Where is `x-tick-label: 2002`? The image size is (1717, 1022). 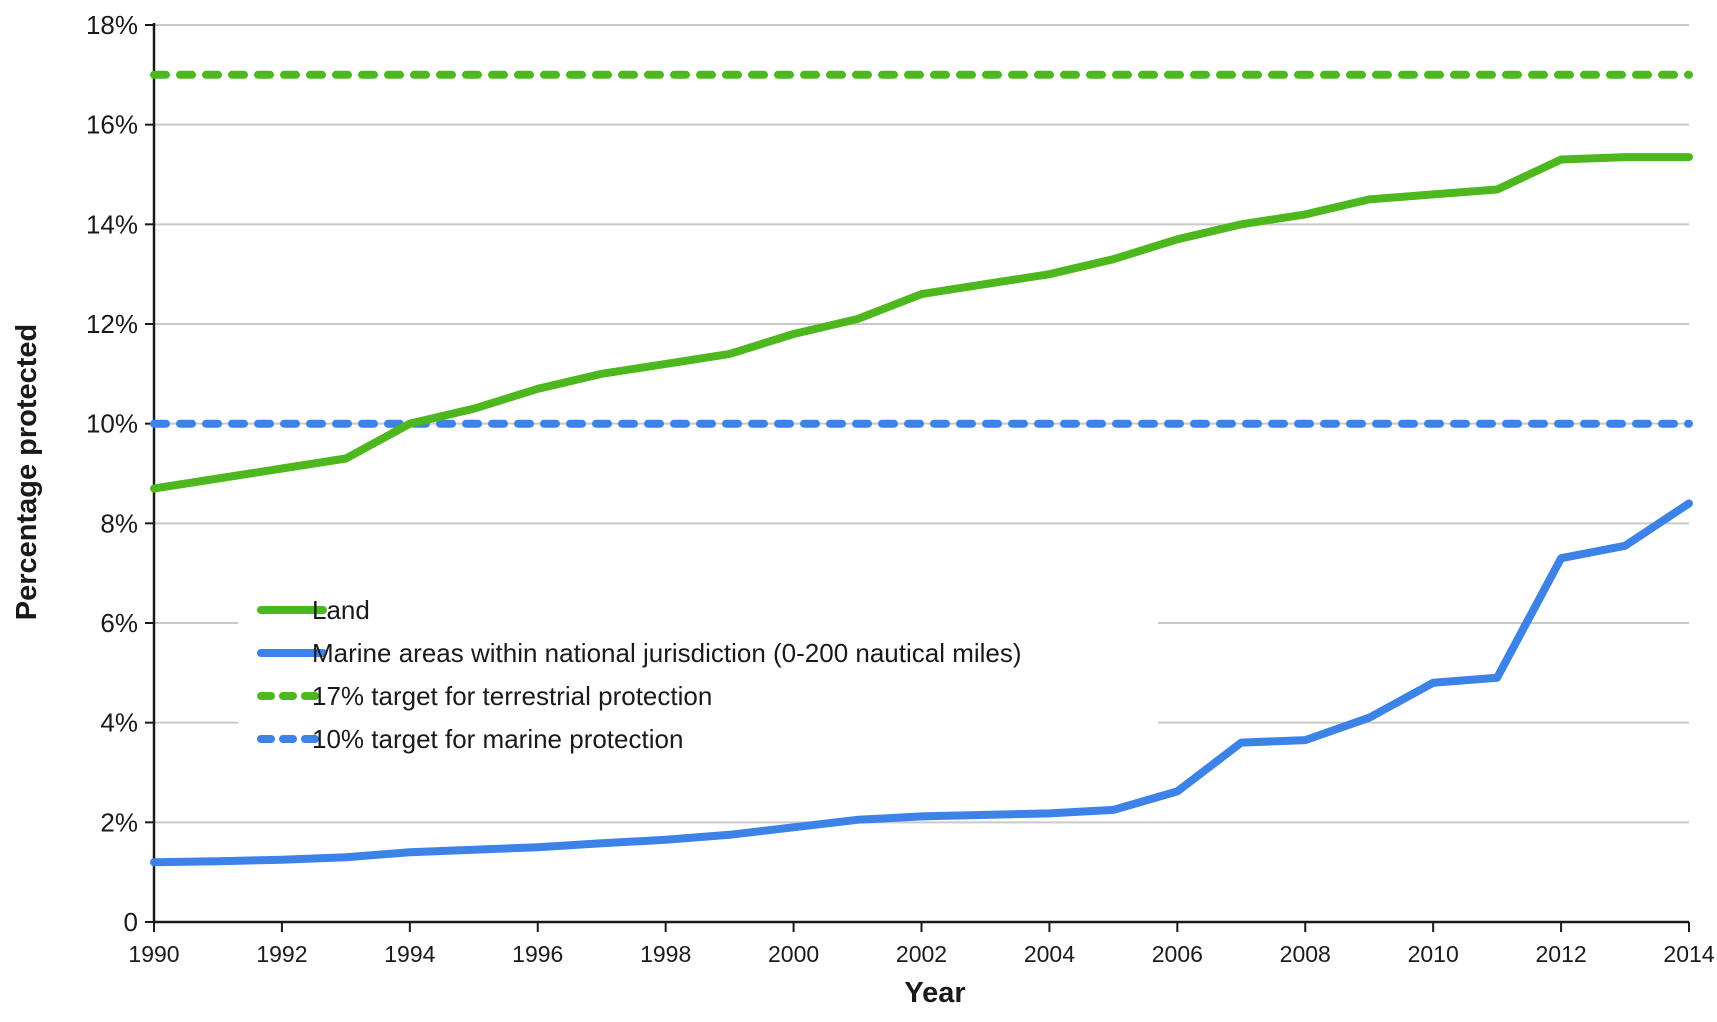 x-tick-label: 2002 is located at coordinates (921, 954).